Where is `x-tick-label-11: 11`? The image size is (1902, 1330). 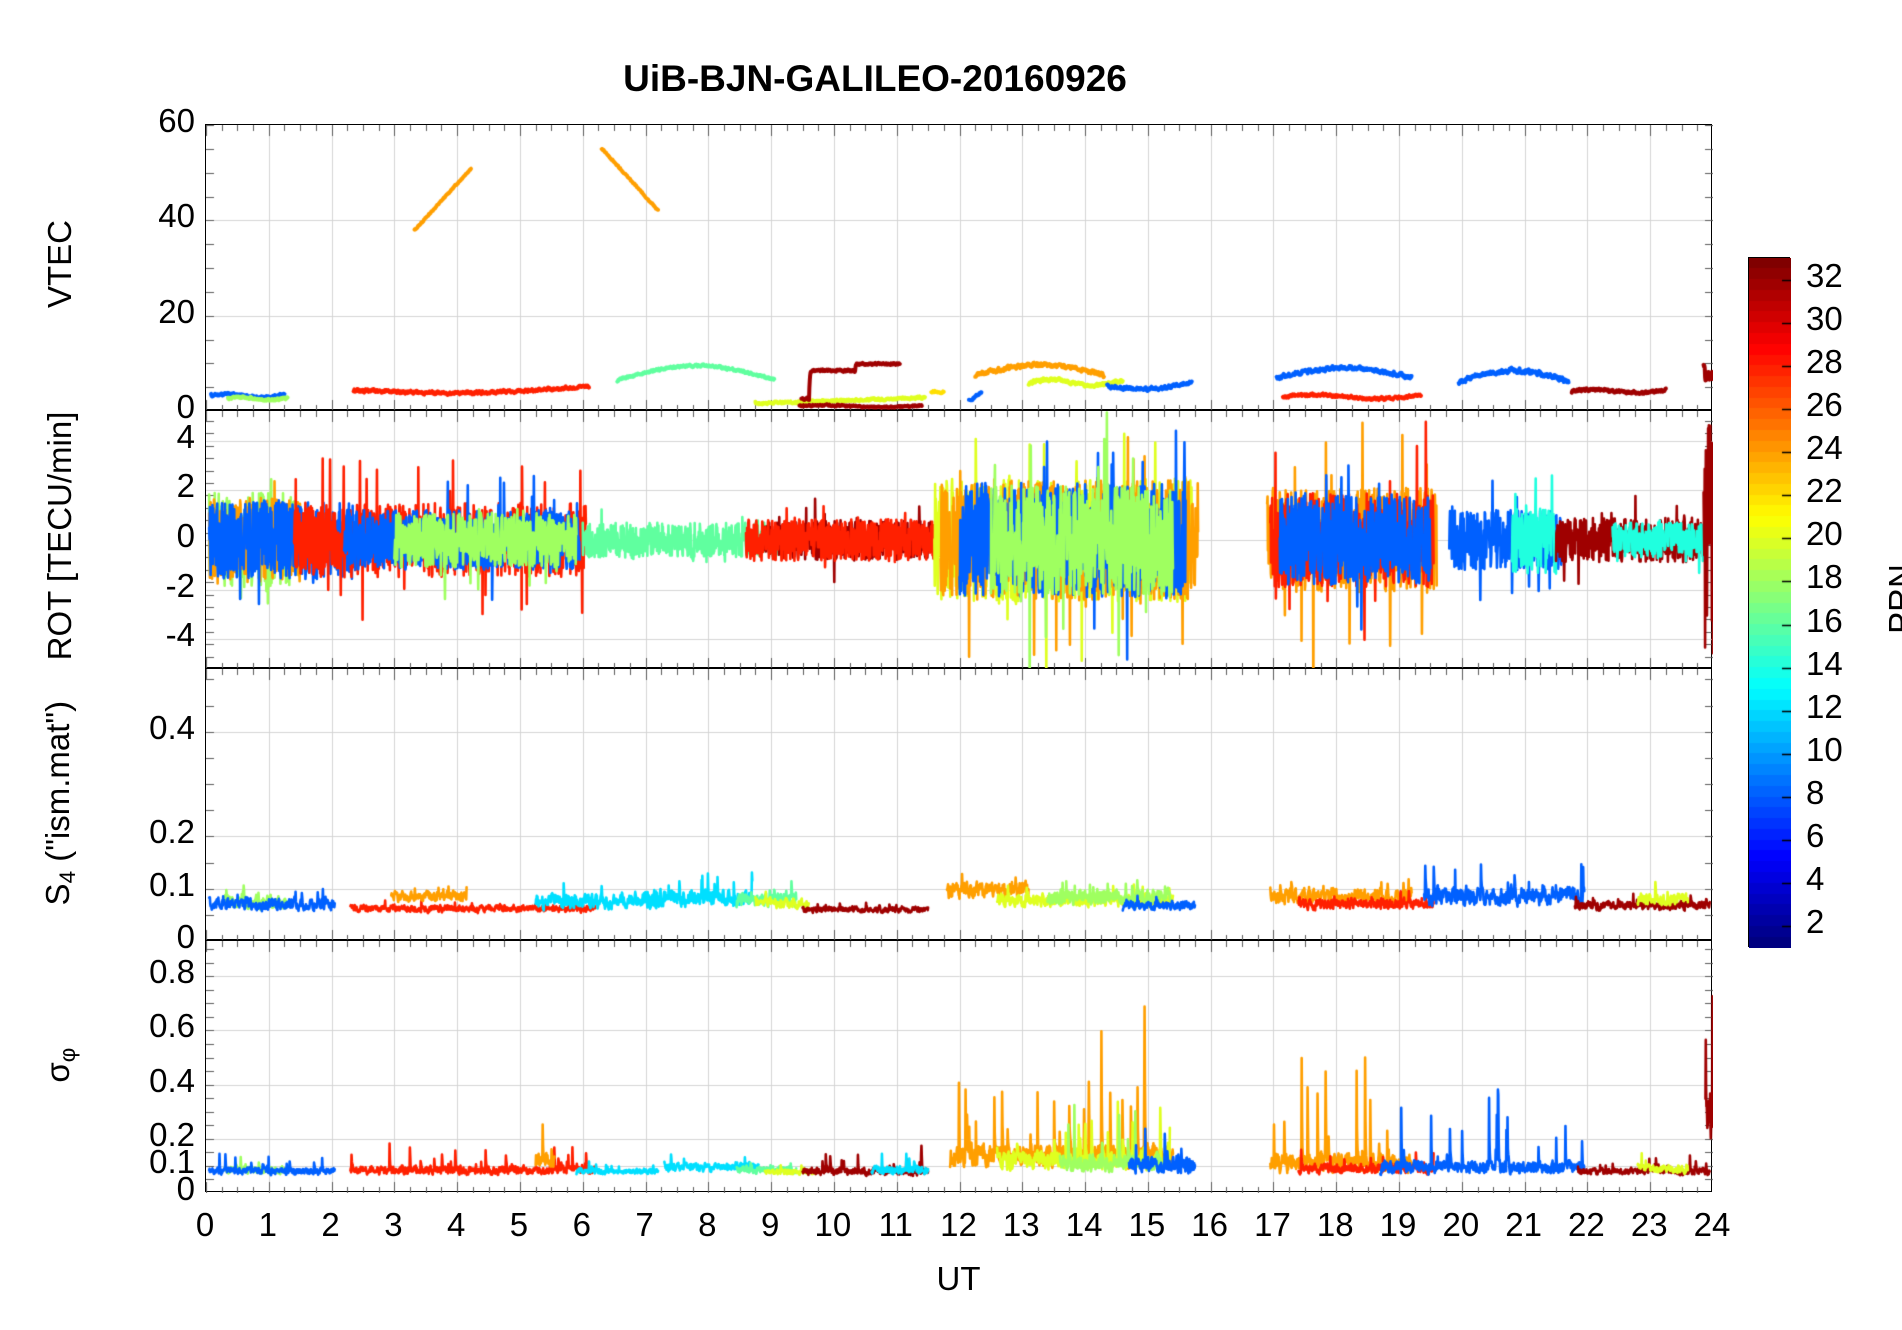 x-tick-label-11: 11 is located at coordinates (895, 1224).